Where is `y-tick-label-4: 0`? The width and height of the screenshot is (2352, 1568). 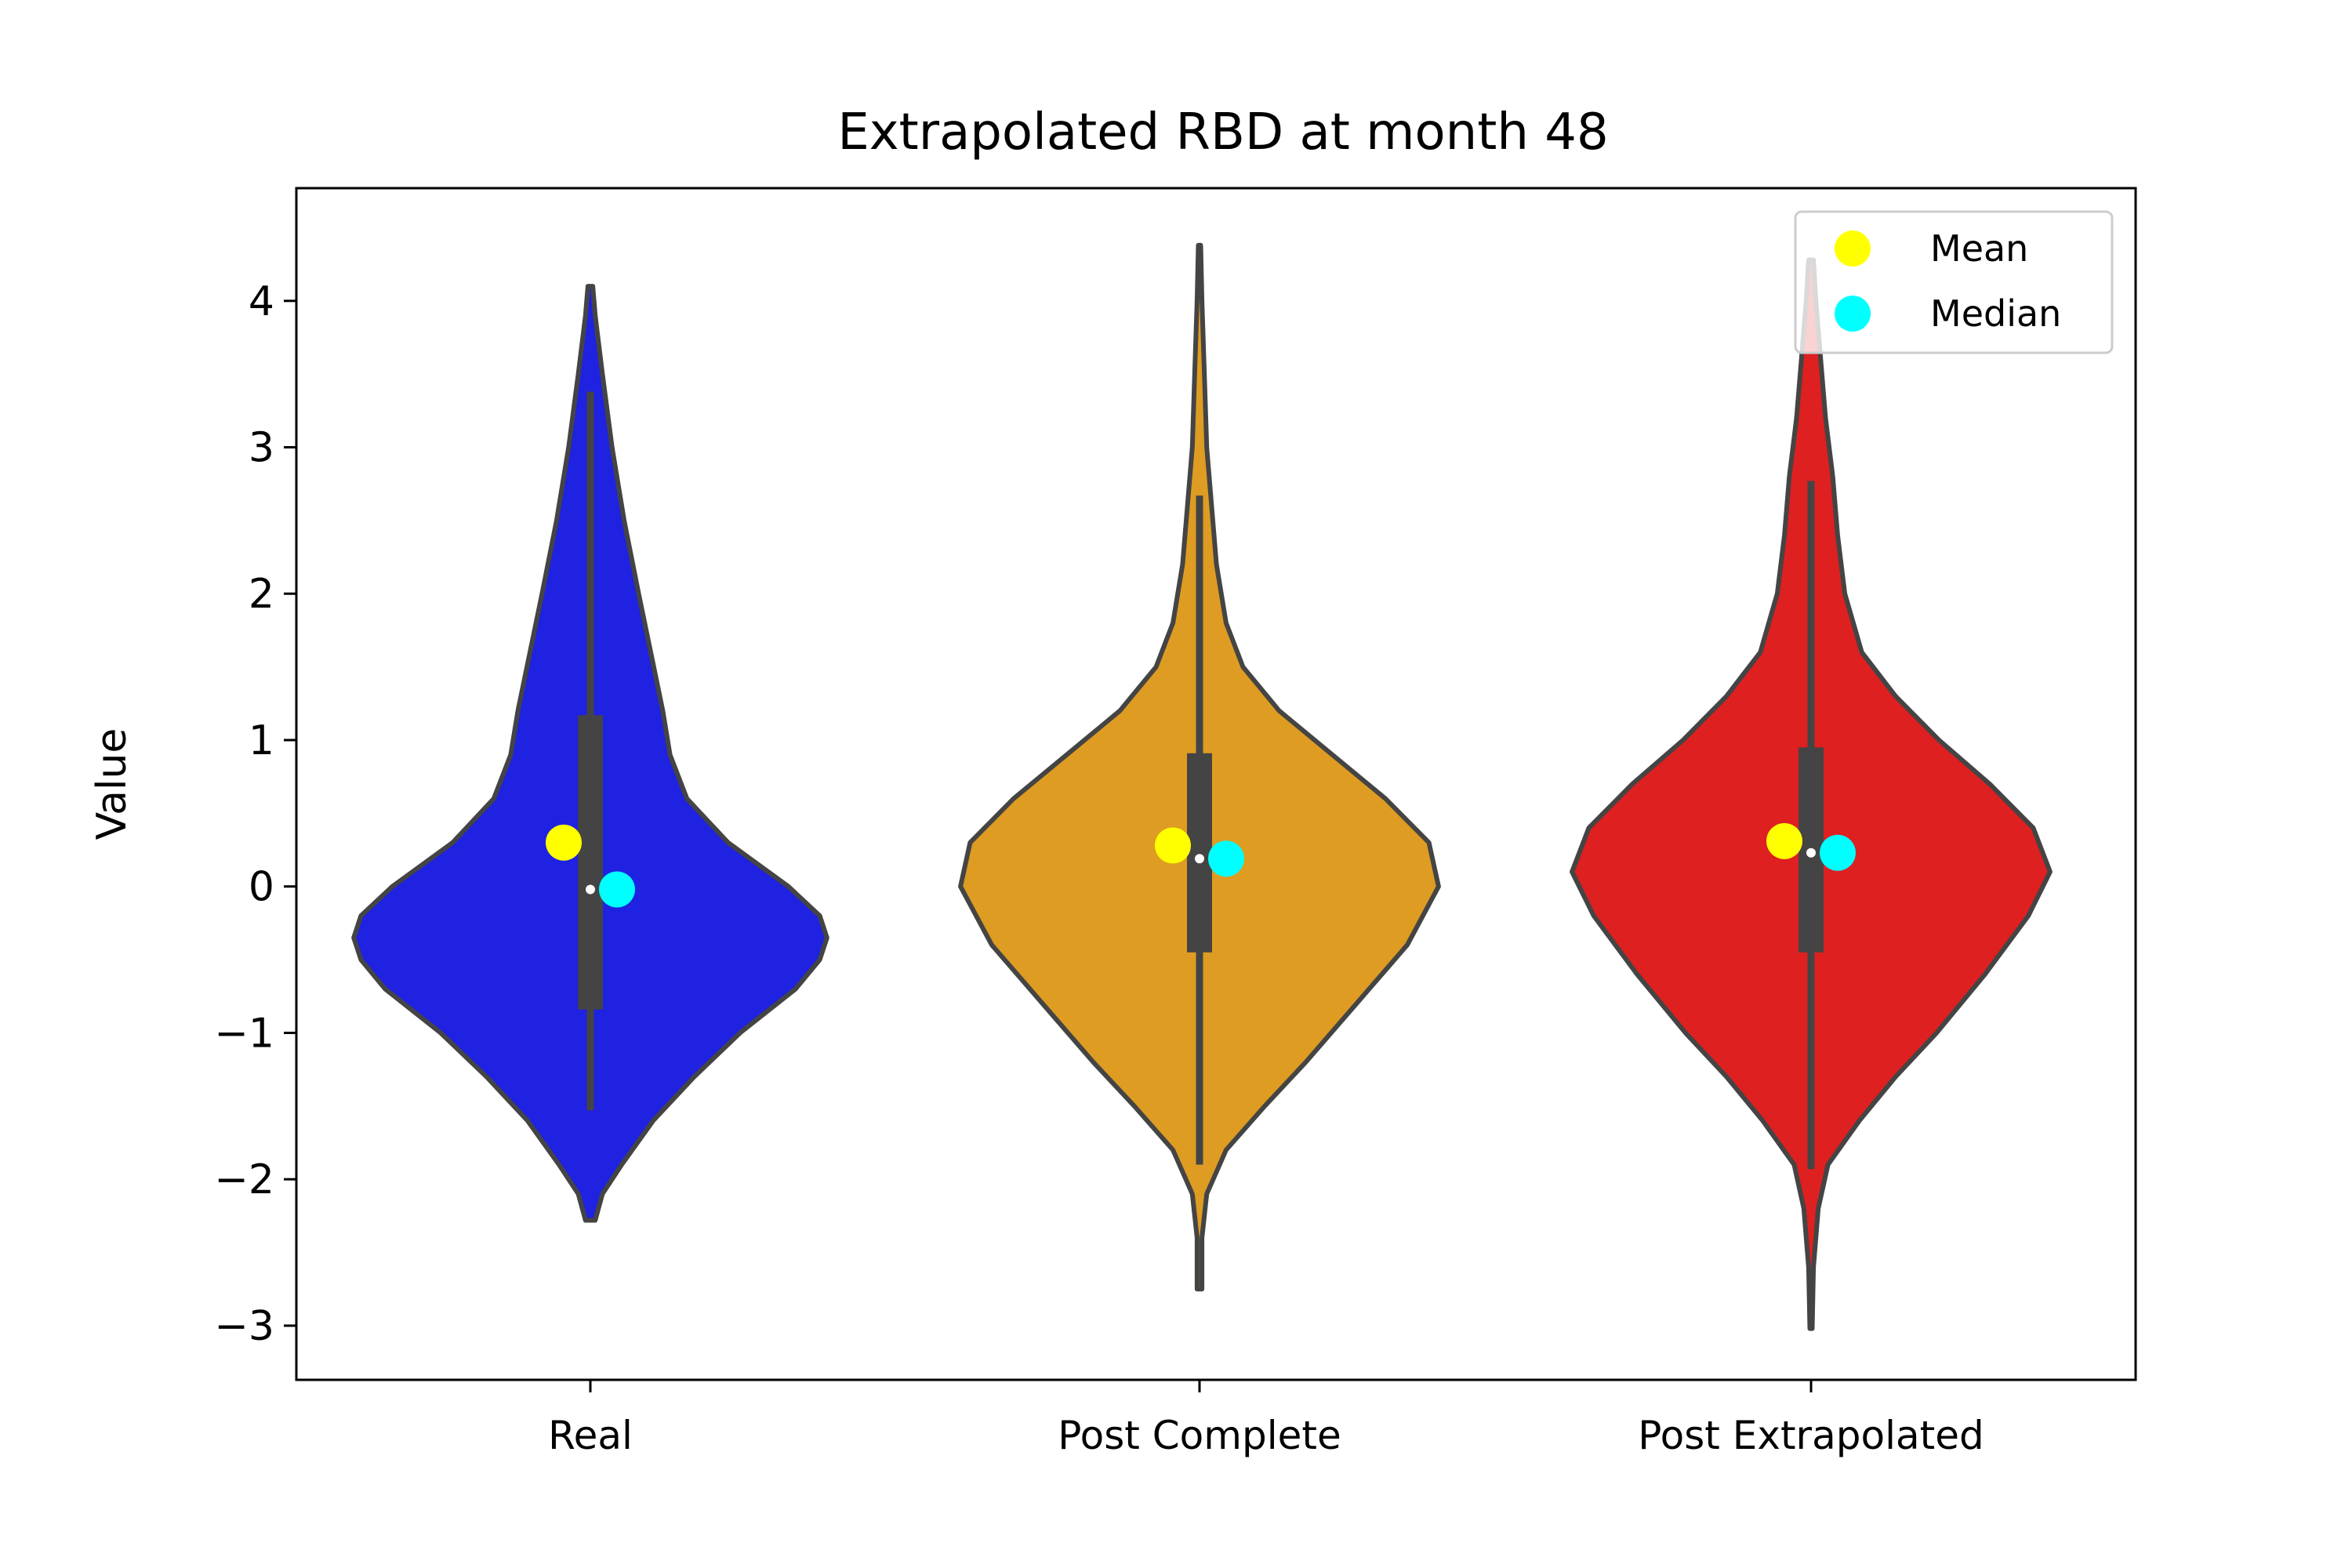
y-tick-label-4: 0 is located at coordinates (261, 887).